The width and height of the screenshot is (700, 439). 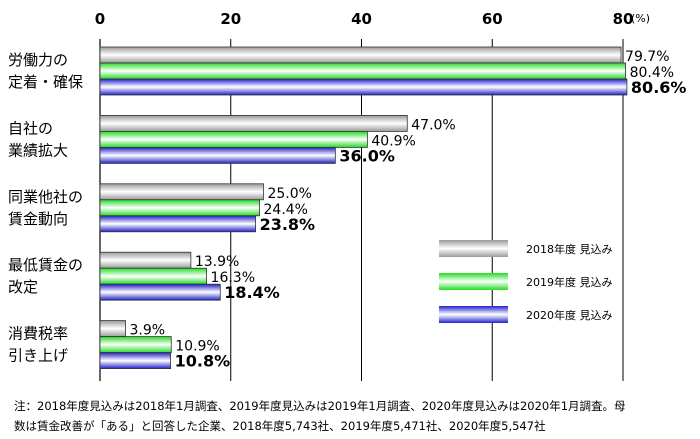 What do you see at coordinates (45, 265) in the screenshot?
I see `category-label: 最低賃金の` at bounding box center [45, 265].